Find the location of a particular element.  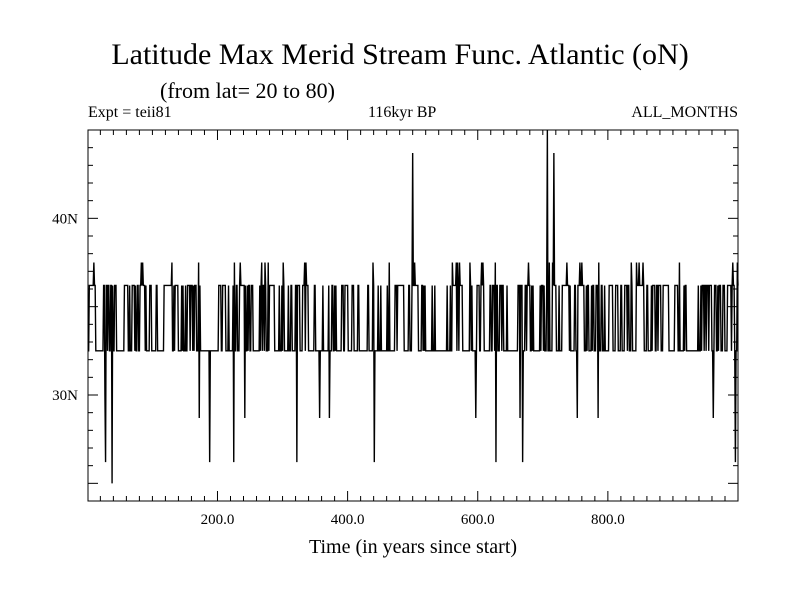

chart-subtitle: (from lat= 20 to 80) is located at coordinates (247, 90).